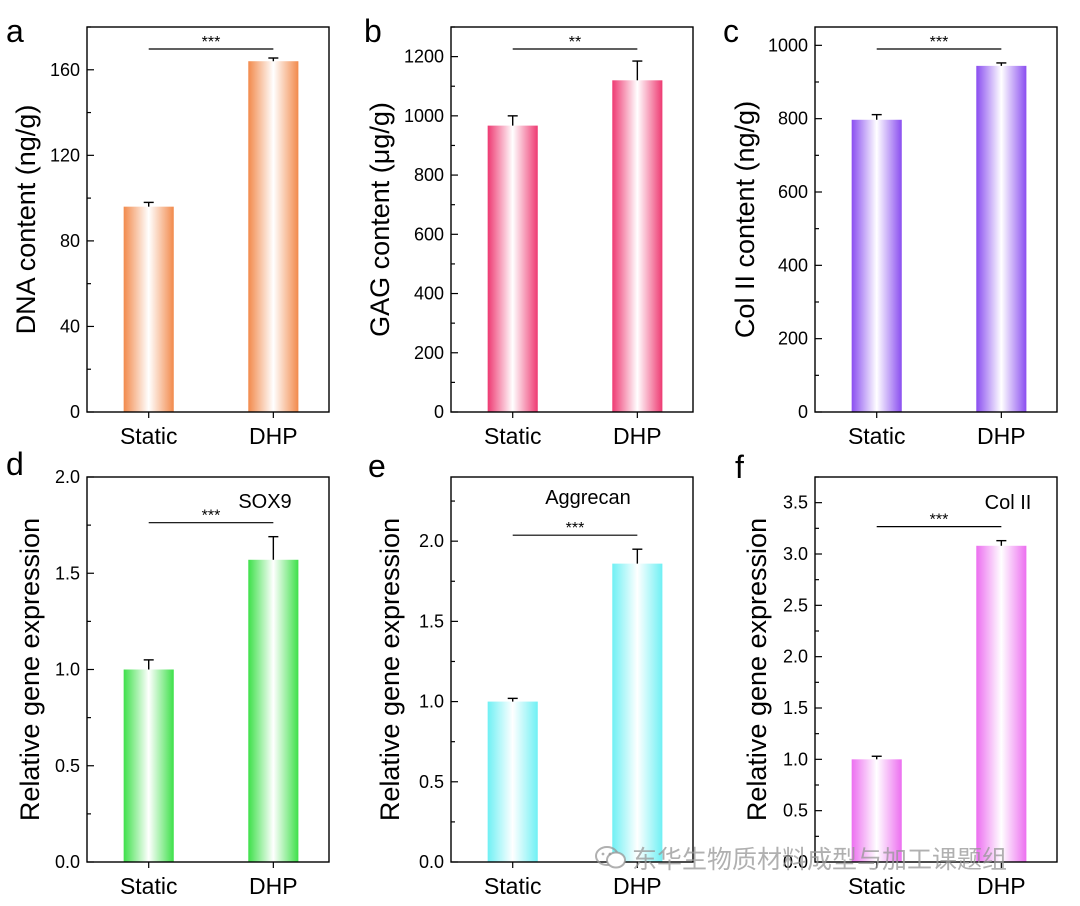 The image size is (1080, 906). What do you see at coordinates (15, 31) in the screenshot?
I see `panel-letter: a` at bounding box center [15, 31].